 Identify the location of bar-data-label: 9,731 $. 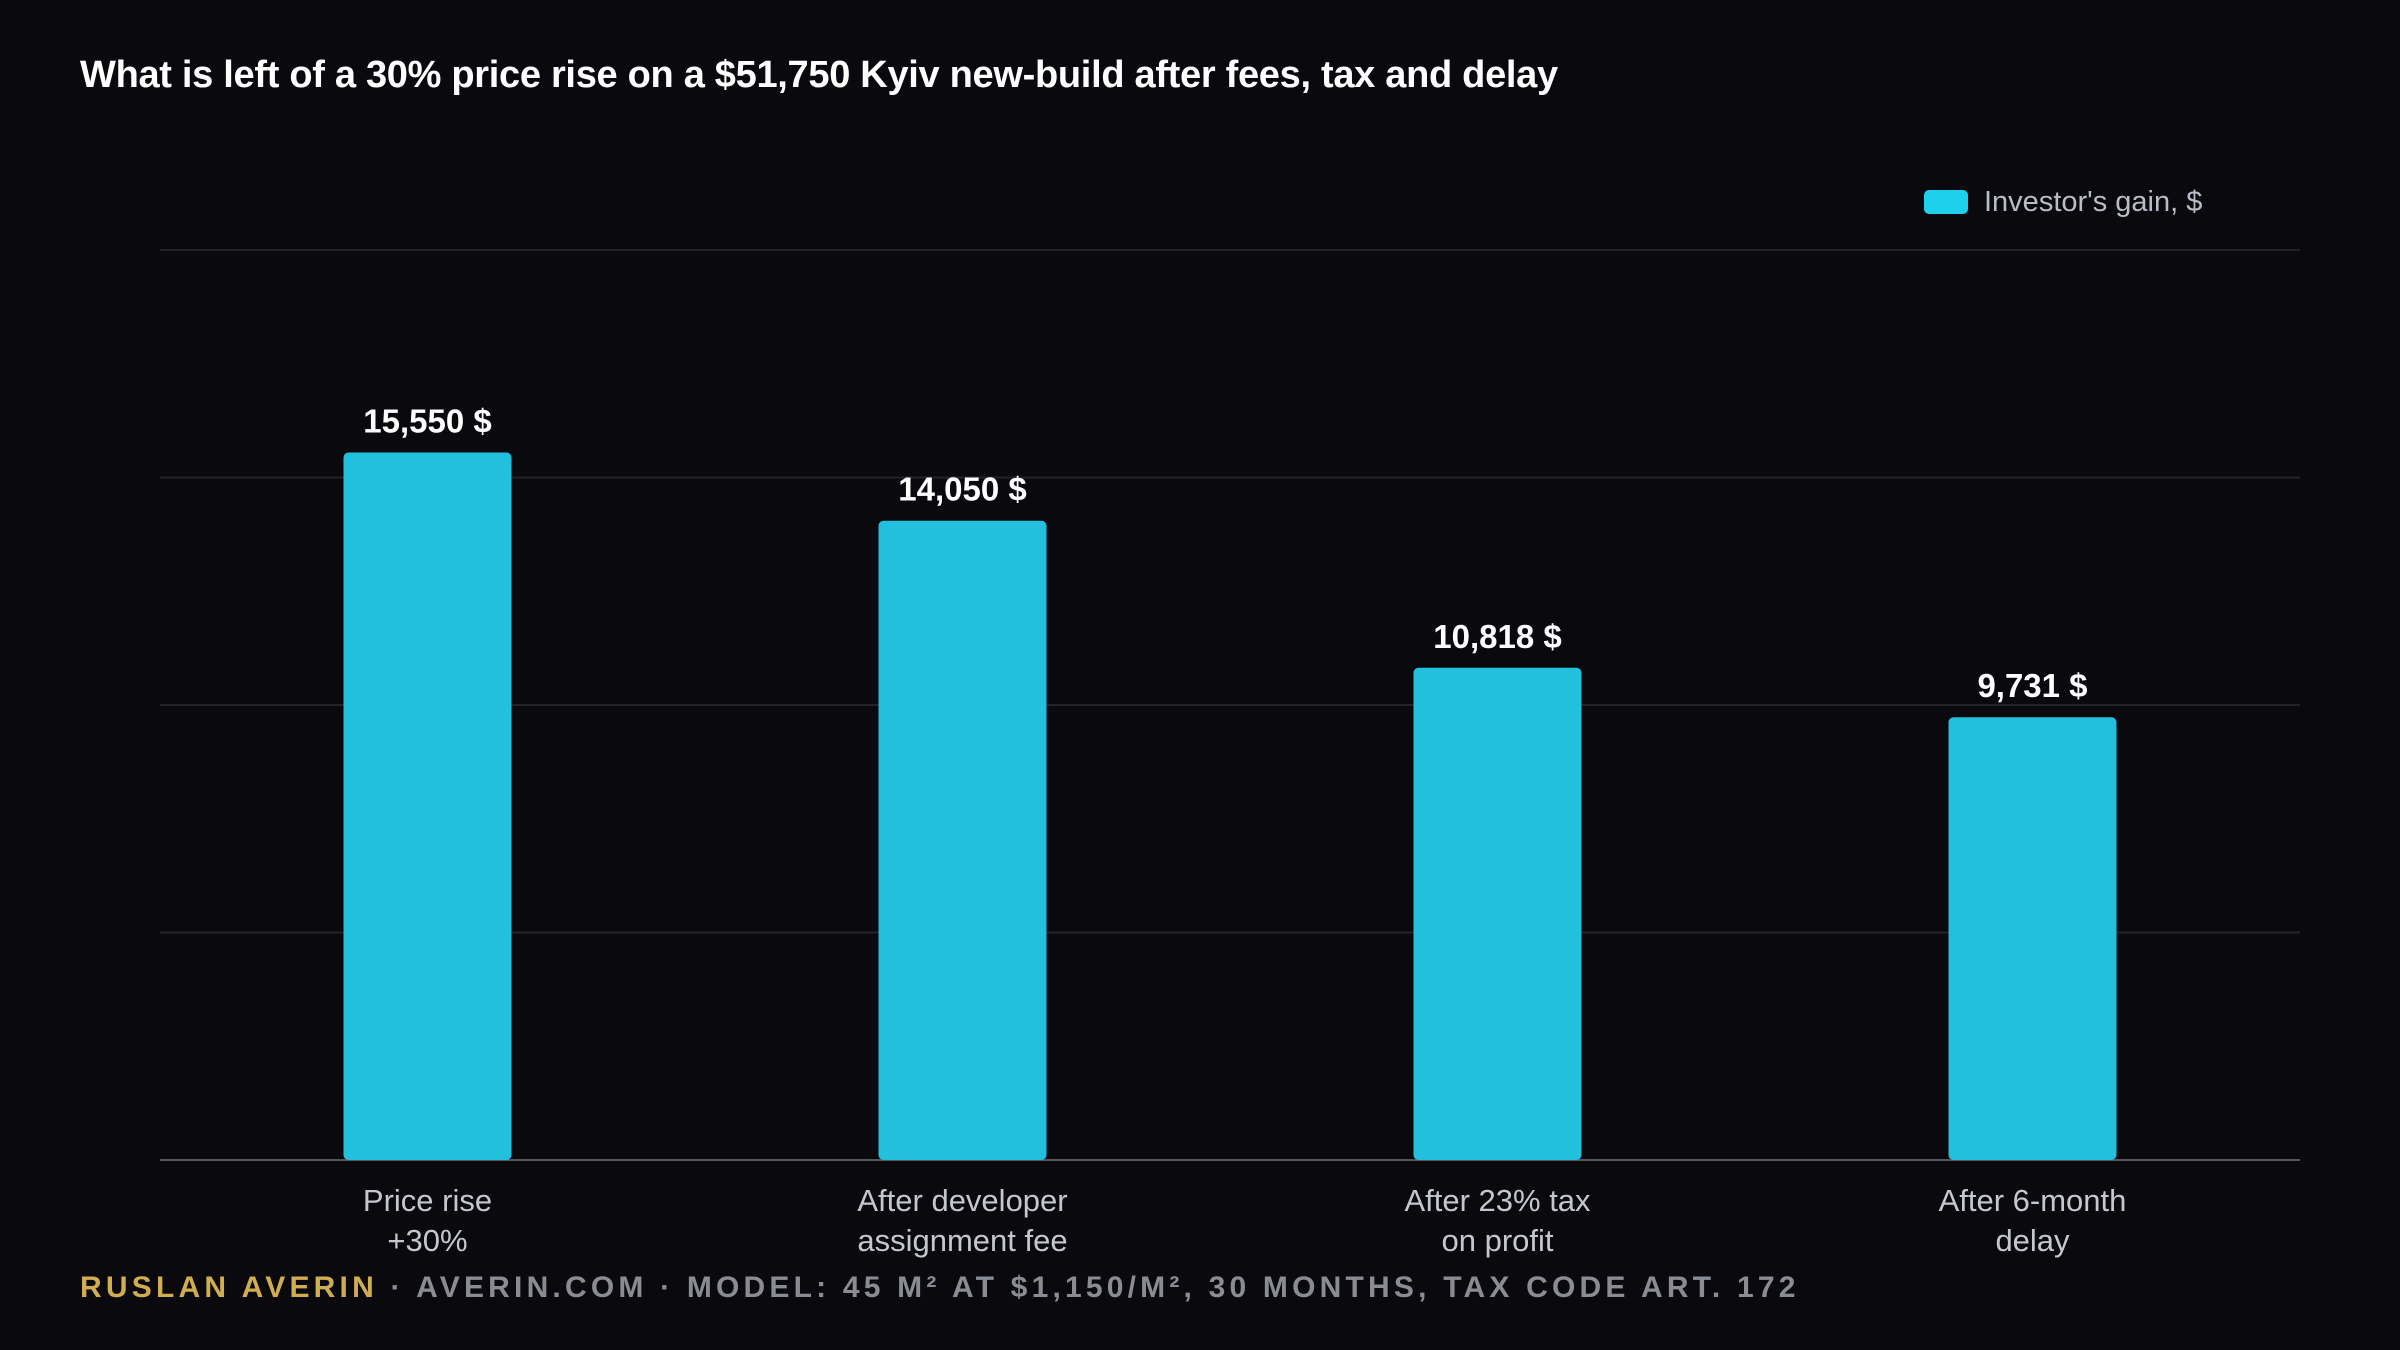
(2032, 685).